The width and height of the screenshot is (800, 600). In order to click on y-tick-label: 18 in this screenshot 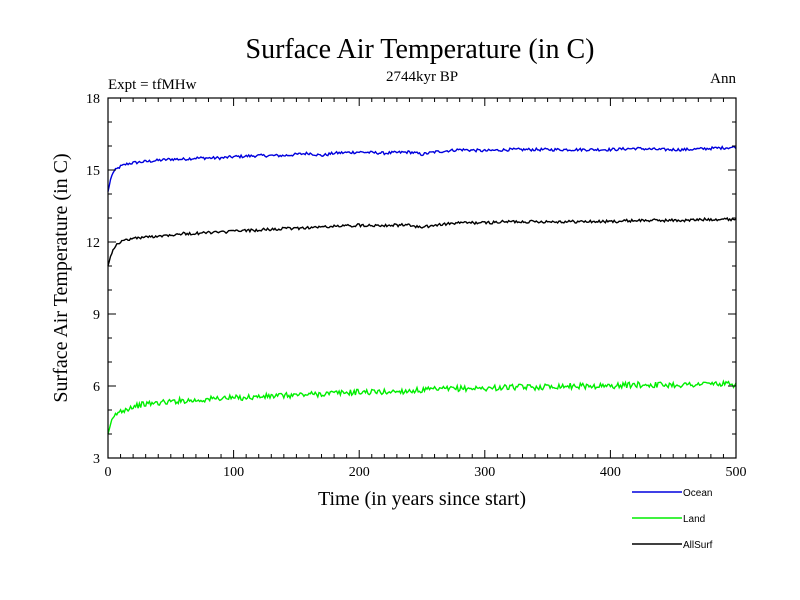, I will do `click(93, 99)`.